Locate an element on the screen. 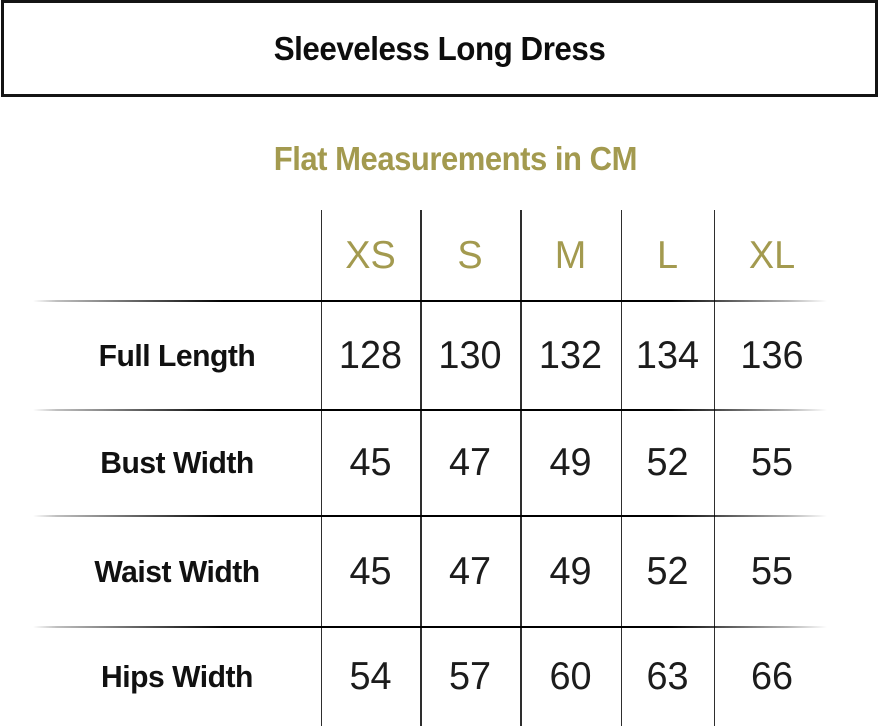 This screenshot has width=885, height=726. value-full-length-l: 134 is located at coordinates (667, 355).